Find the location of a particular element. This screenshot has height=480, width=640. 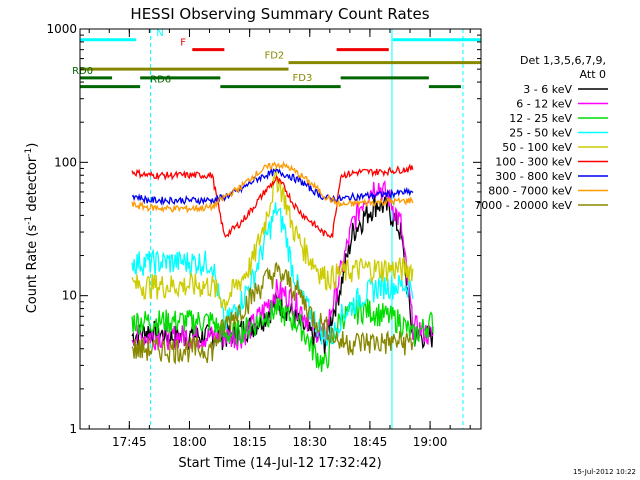

legend-label-6: 300 - 800 keV is located at coordinates (533, 176).